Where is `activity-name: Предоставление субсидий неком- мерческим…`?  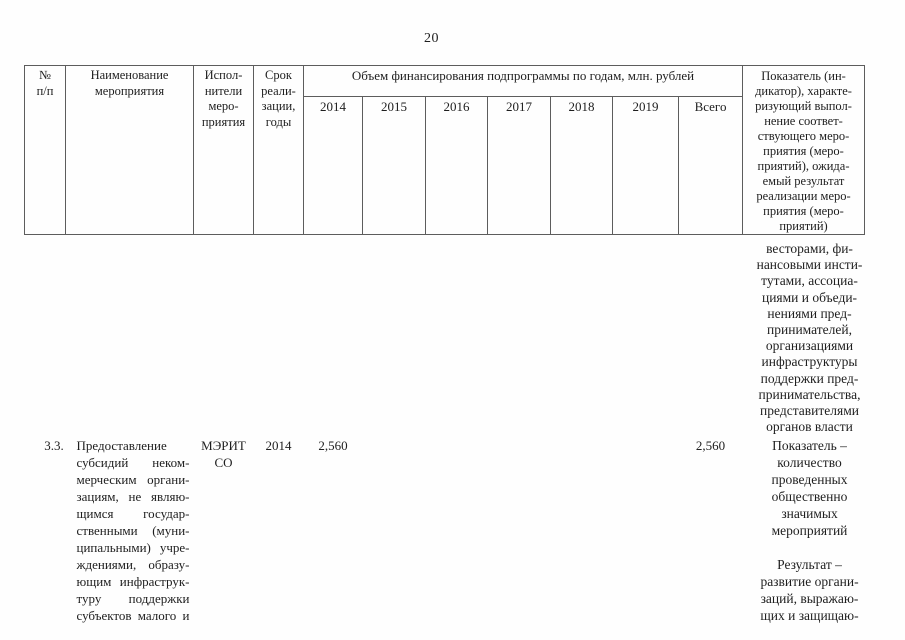 activity-name: Предоставление субсидий неком- мерческим… is located at coordinates (133, 531).